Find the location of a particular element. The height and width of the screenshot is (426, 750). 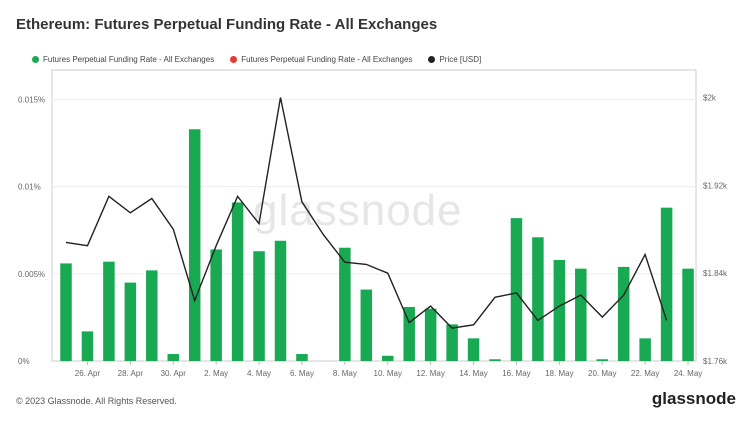

x-tick-label: 22. May is located at coordinates (645, 373).